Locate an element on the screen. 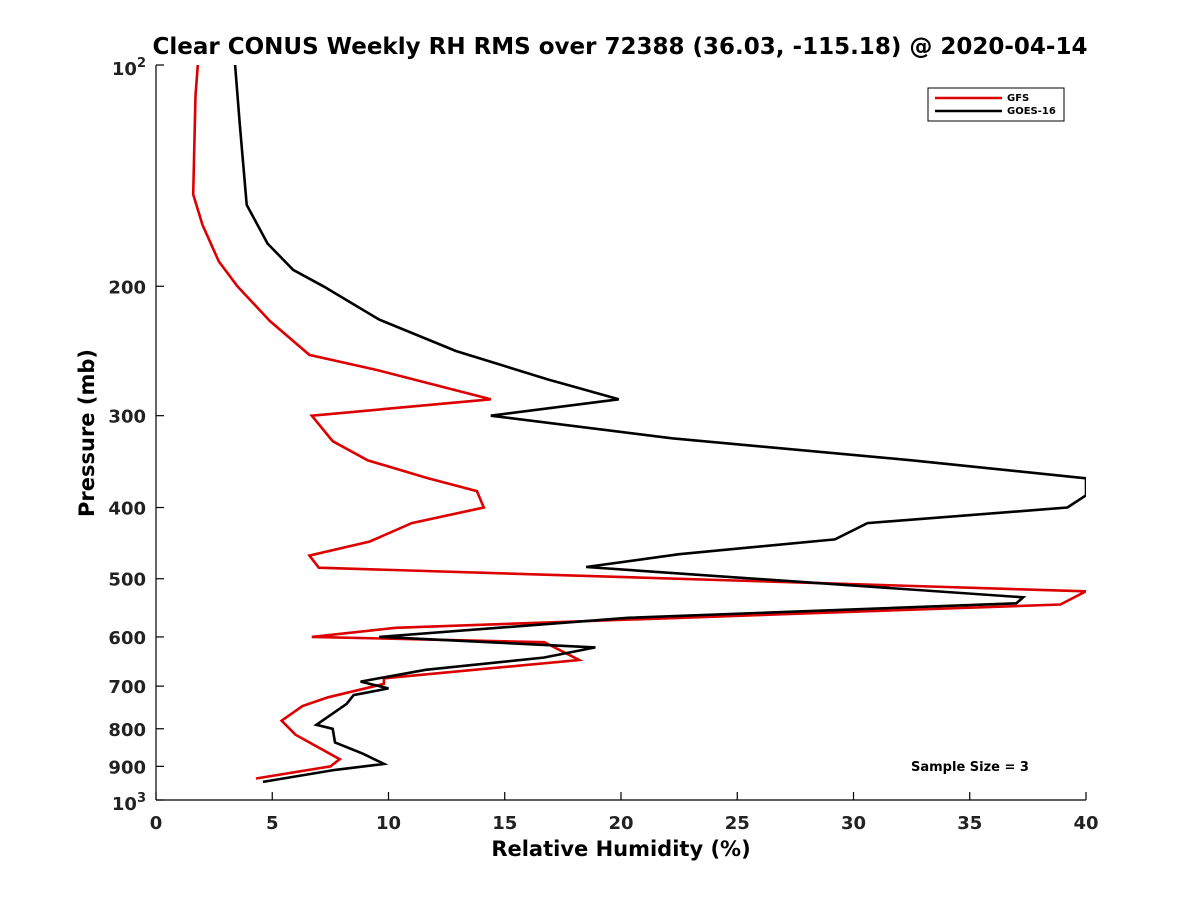 This screenshot has width=1200, height=900. y-tick-label-900: 900 is located at coordinates (127, 767).